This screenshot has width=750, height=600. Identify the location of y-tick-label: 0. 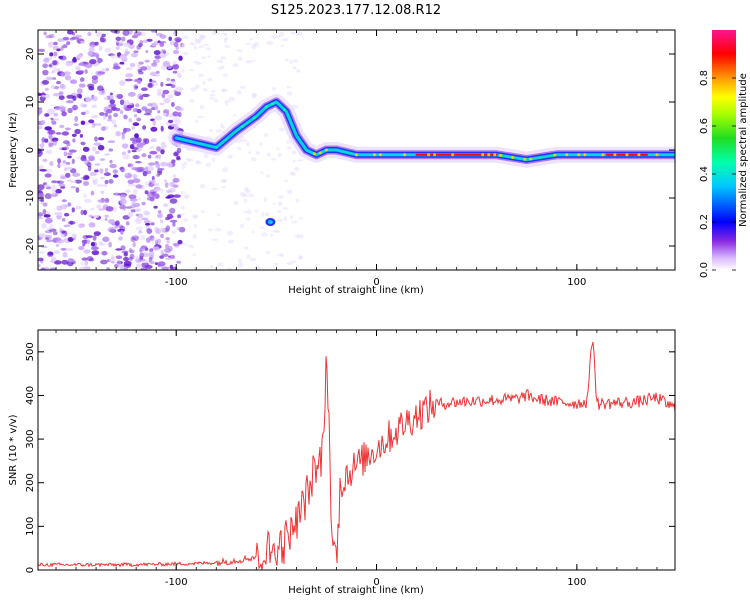
(30, 570).